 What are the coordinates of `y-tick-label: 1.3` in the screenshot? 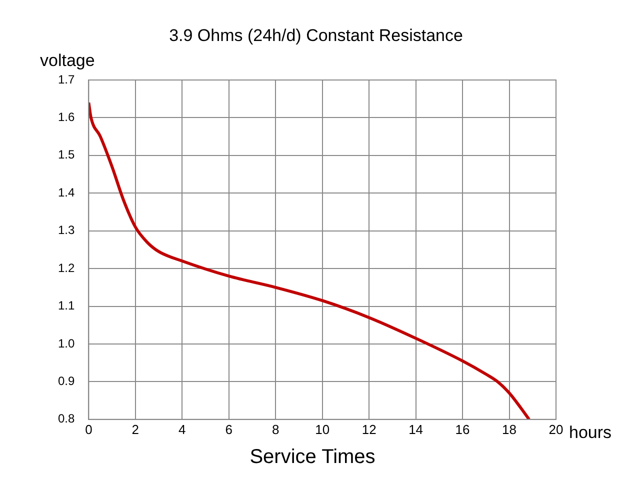 It's located at (66, 230).